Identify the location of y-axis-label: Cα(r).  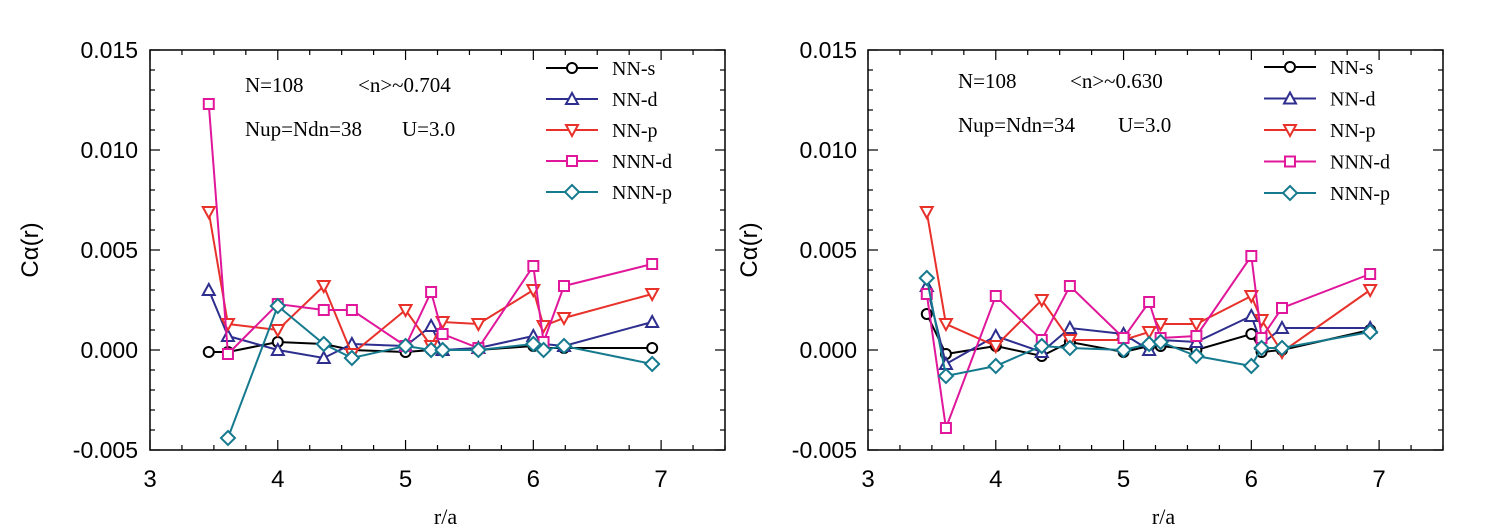
(749, 249).